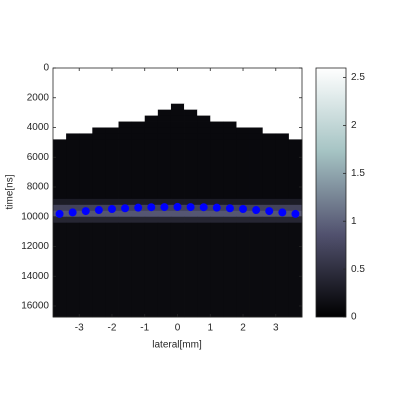  What do you see at coordinates (38, 97) in the screenshot?
I see `y-tick-label: 2000` at bounding box center [38, 97].